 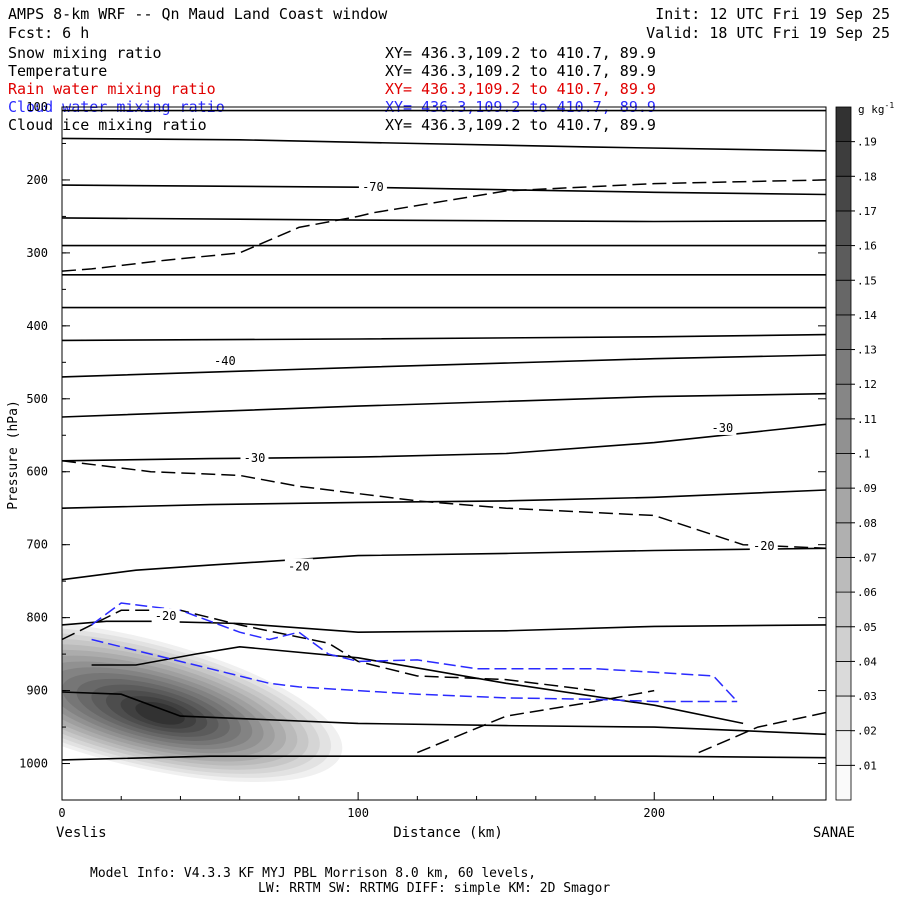 I want to click on field-xy-cloud-ice: XY= 436.3,109.2 to 410.7, 89.9, so click(x=520, y=125).